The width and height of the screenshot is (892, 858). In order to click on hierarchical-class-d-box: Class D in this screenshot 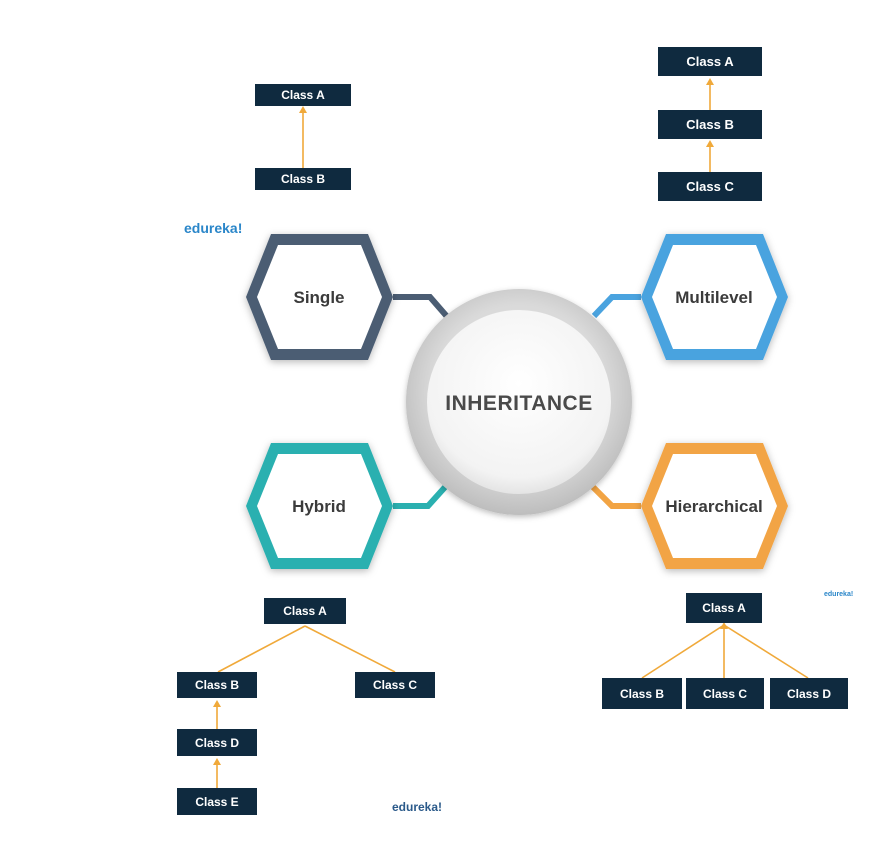, I will do `click(809, 693)`.